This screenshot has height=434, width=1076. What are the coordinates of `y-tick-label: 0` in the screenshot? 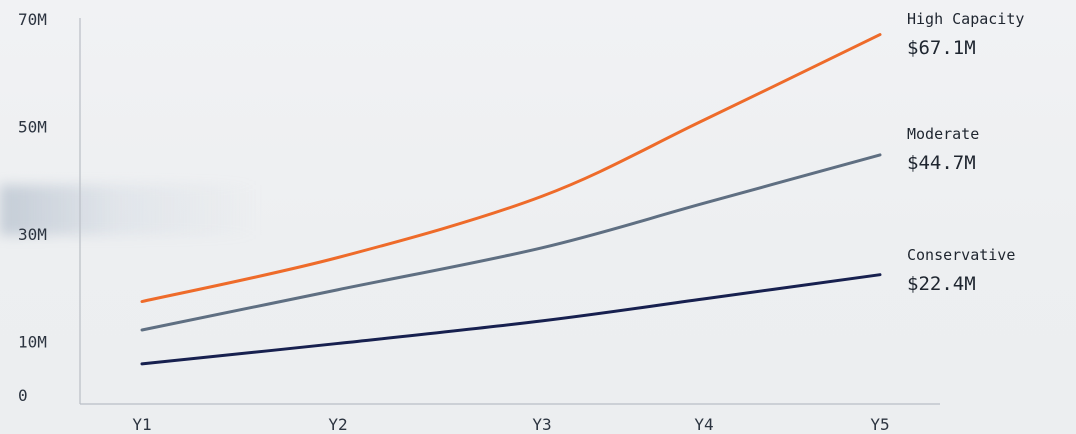 It's located at (23, 395).